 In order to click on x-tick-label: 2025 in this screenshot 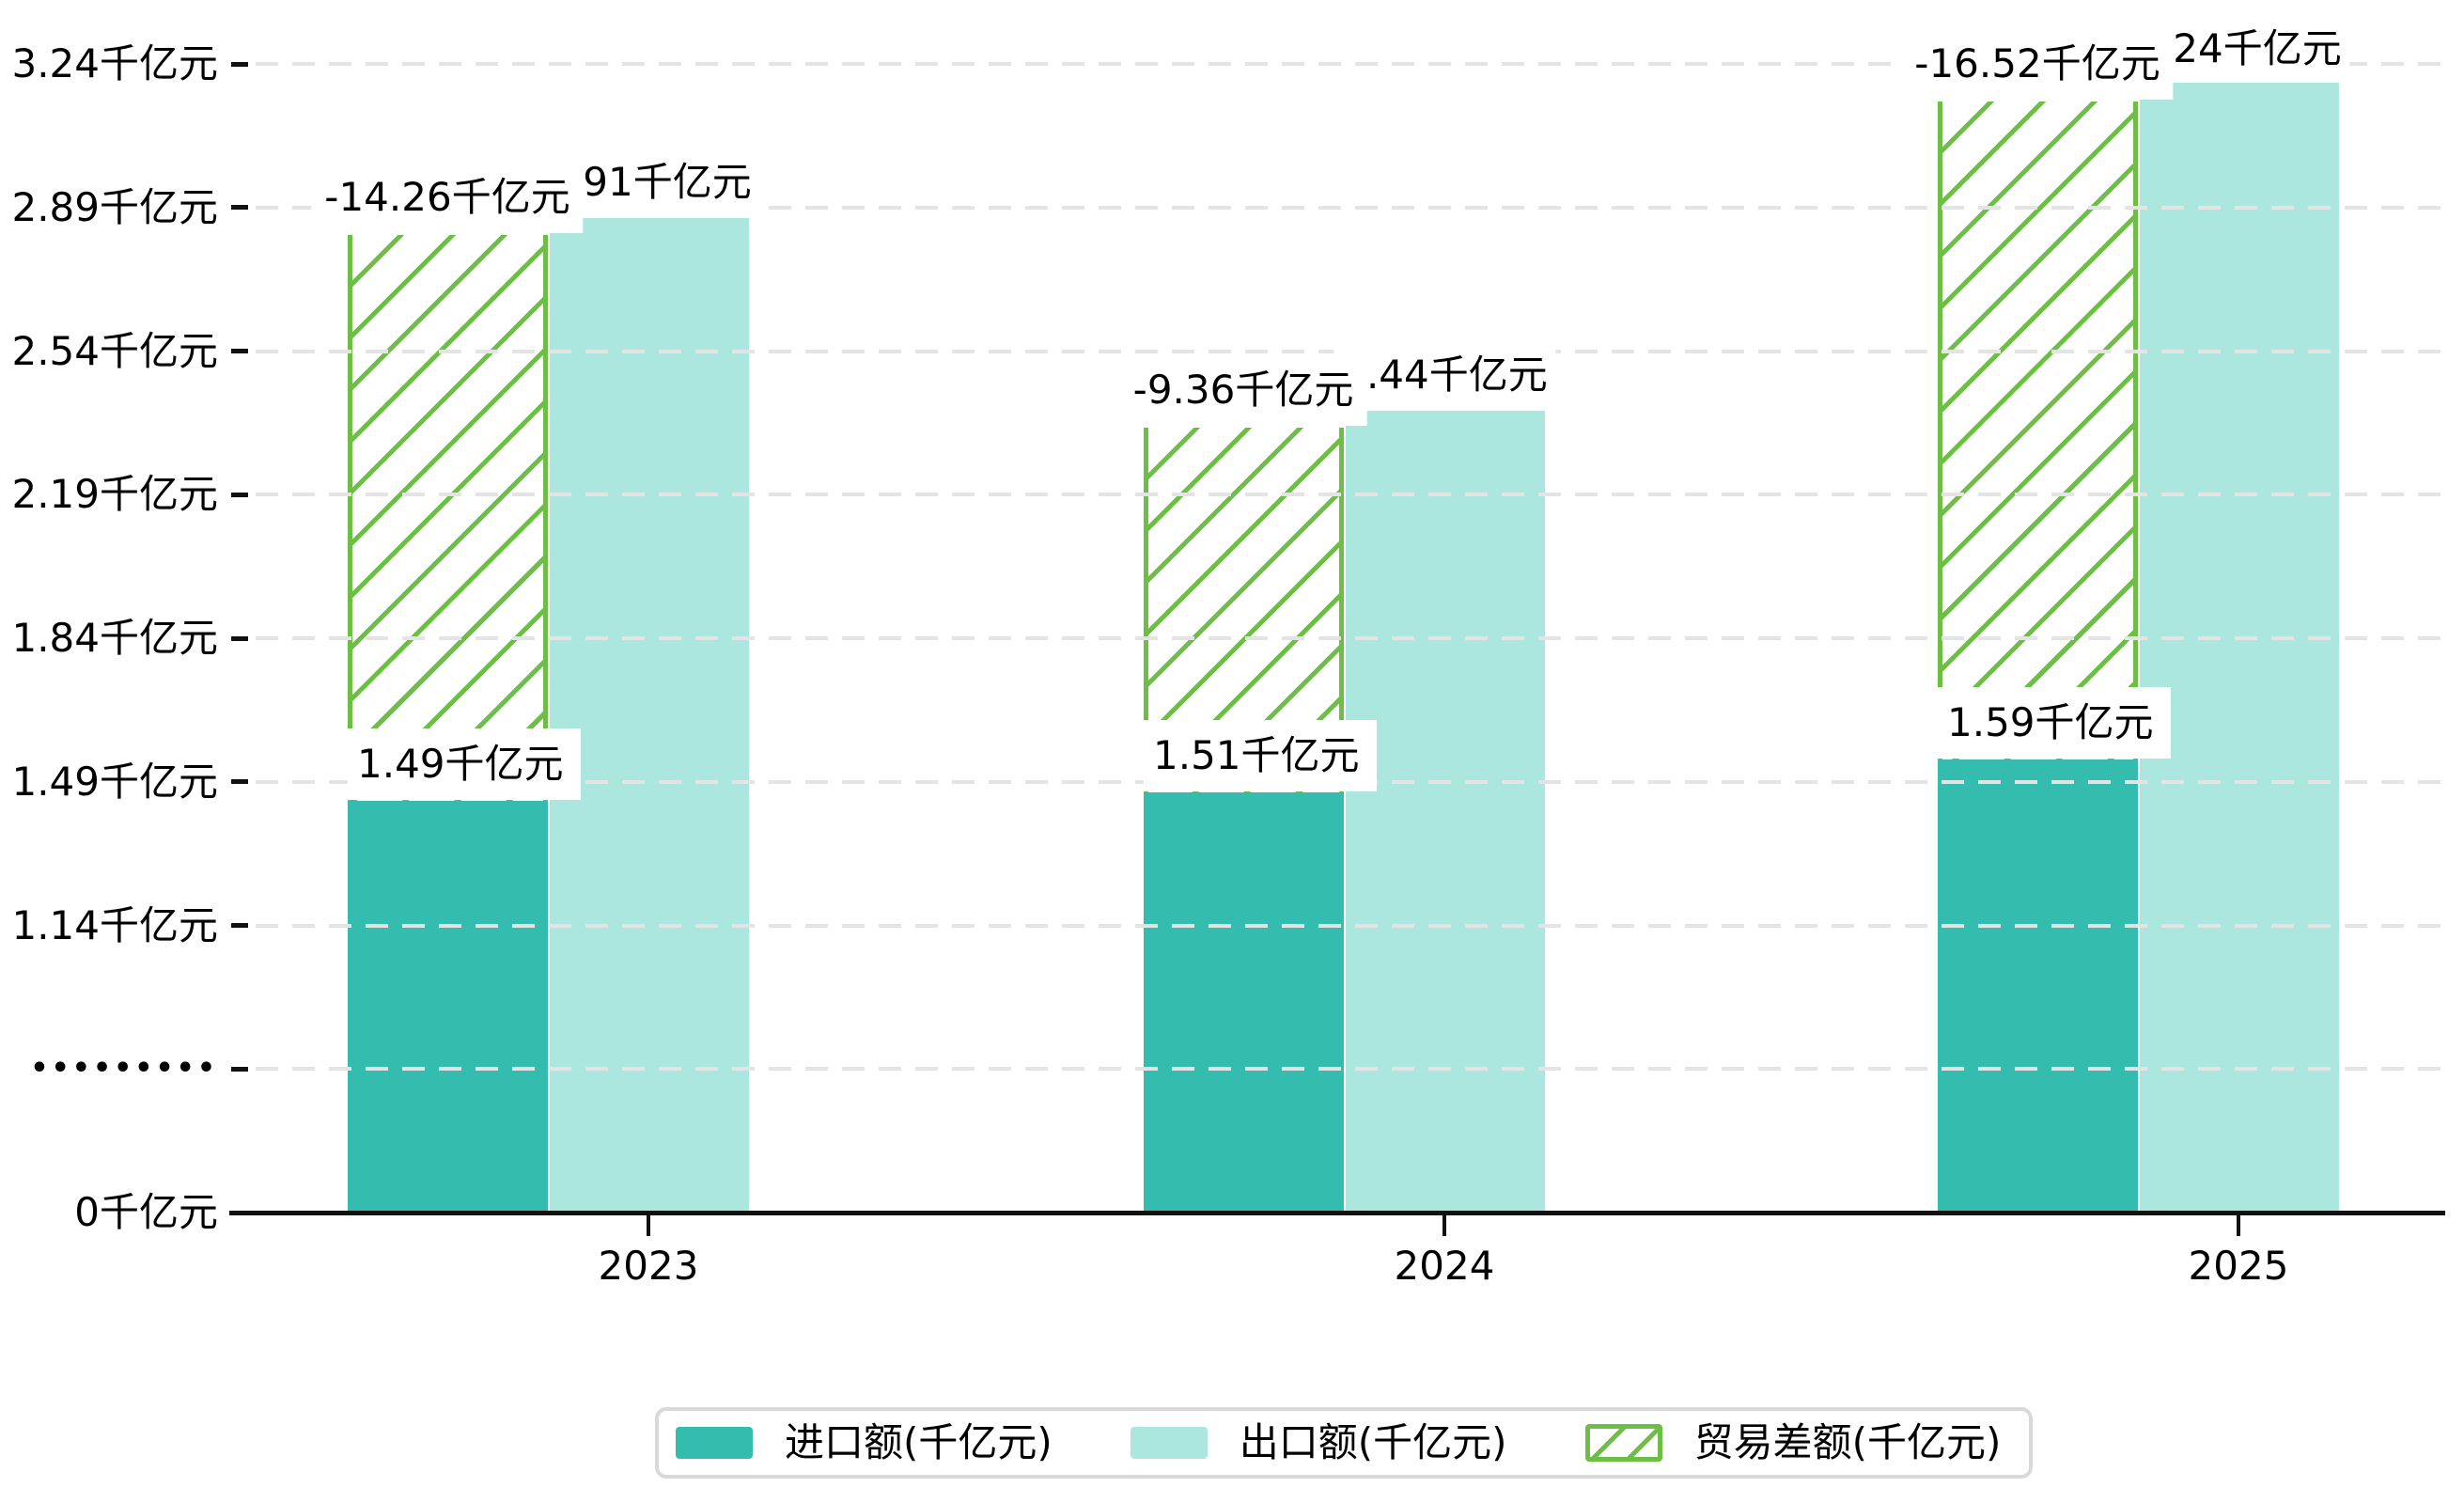, I will do `click(2238, 1266)`.